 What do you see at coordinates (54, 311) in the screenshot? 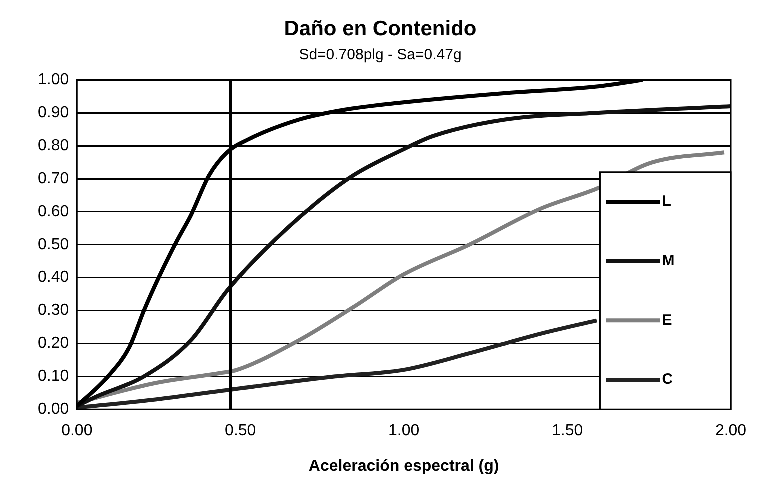
I see `y-tick-label: 0.30` at bounding box center [54, 311].